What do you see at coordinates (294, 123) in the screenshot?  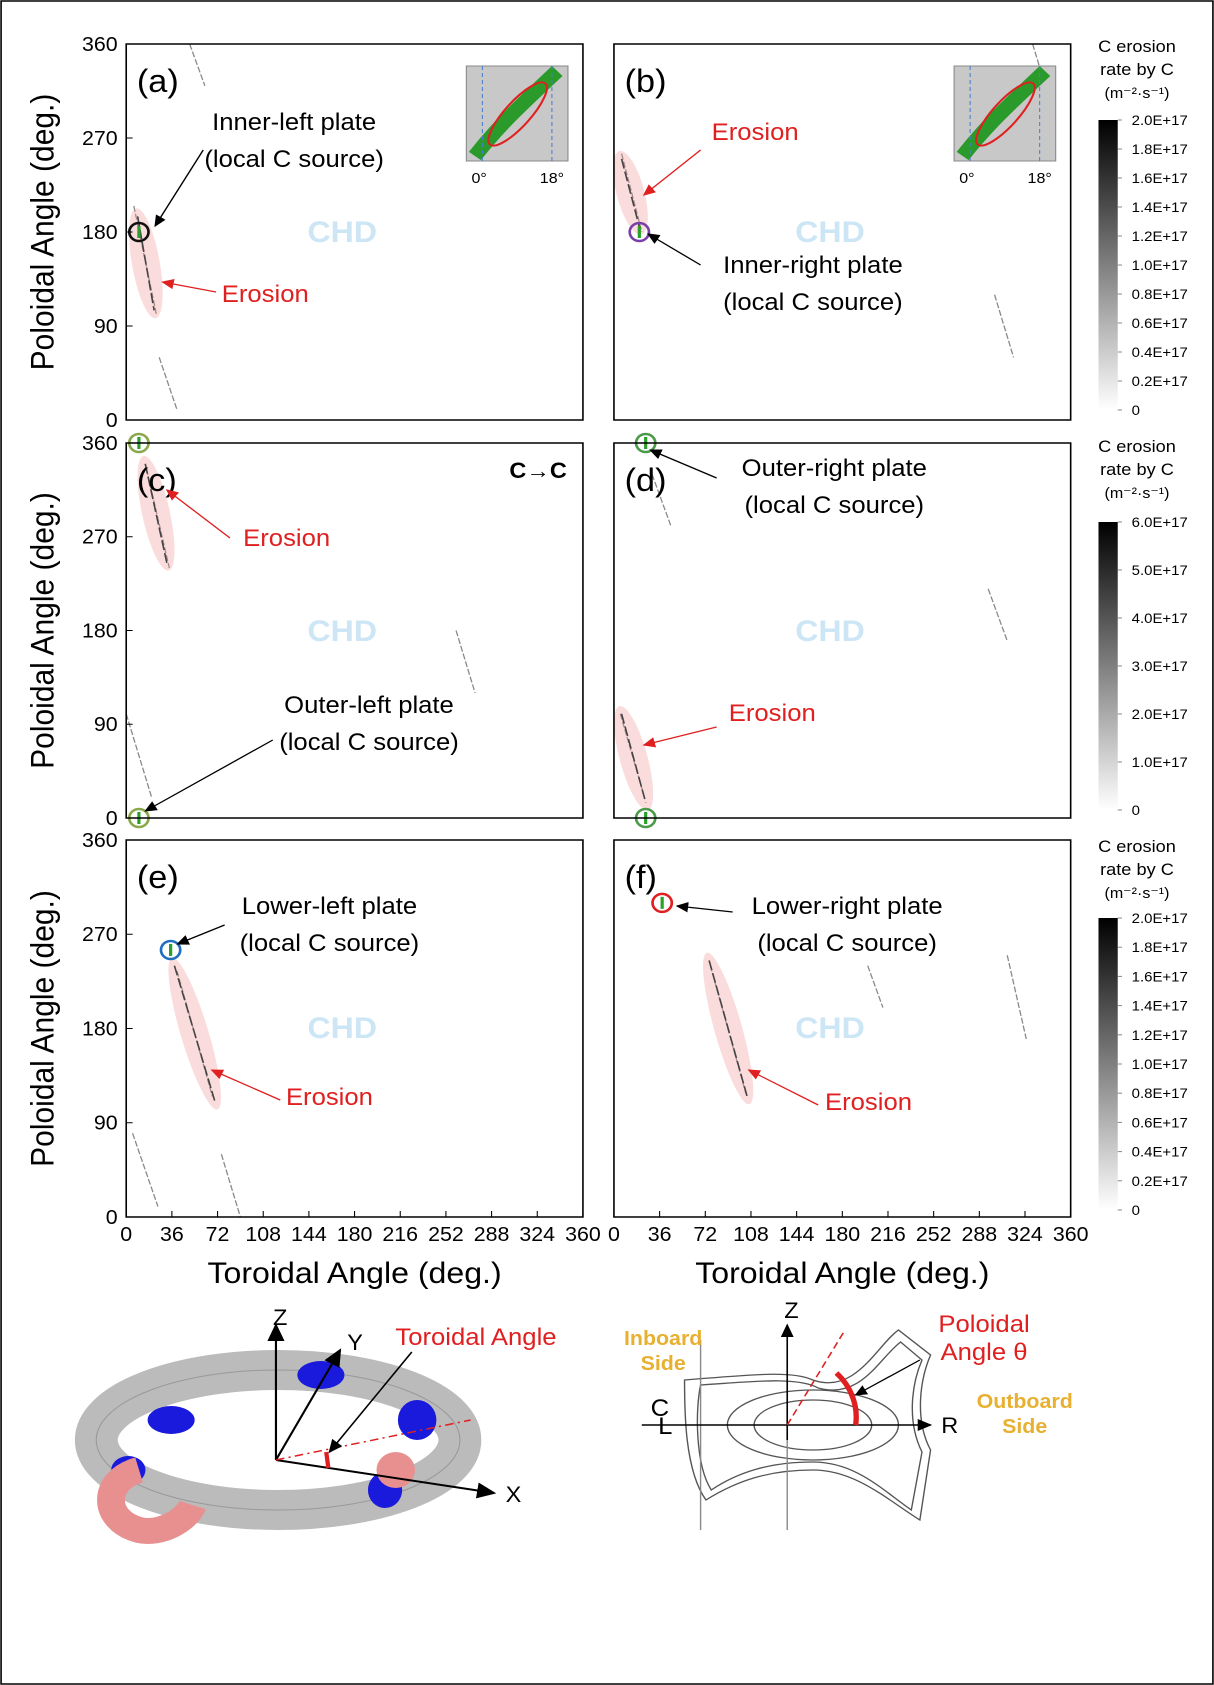 I see `source-label: Inner-left plate` at bounding box center [294, 123].